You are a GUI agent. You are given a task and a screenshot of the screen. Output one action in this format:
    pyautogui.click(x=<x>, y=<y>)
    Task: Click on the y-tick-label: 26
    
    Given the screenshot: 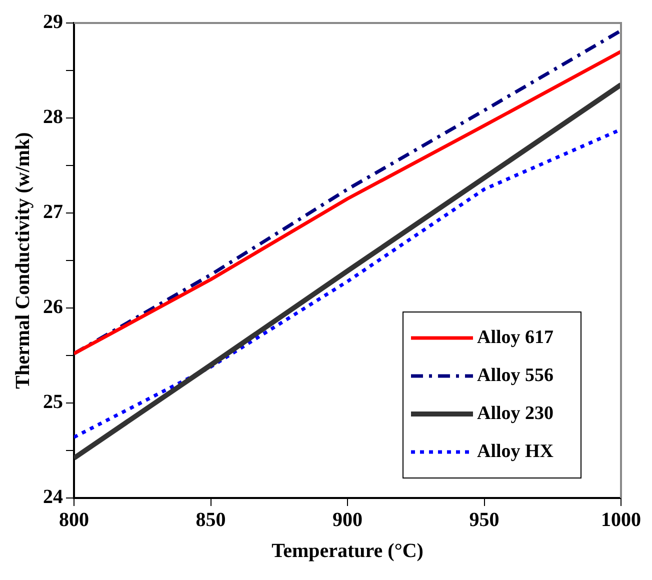 What is the action you would take?
    pyautogui.click(x=53, y=307)
    